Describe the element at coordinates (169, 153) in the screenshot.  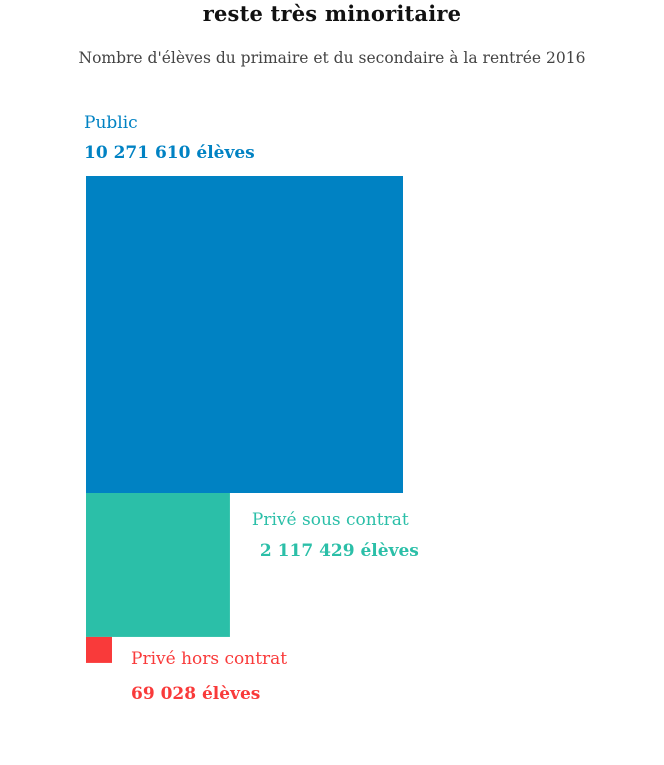
I see `label-value-public: 10 271 610 élèves` at that location.